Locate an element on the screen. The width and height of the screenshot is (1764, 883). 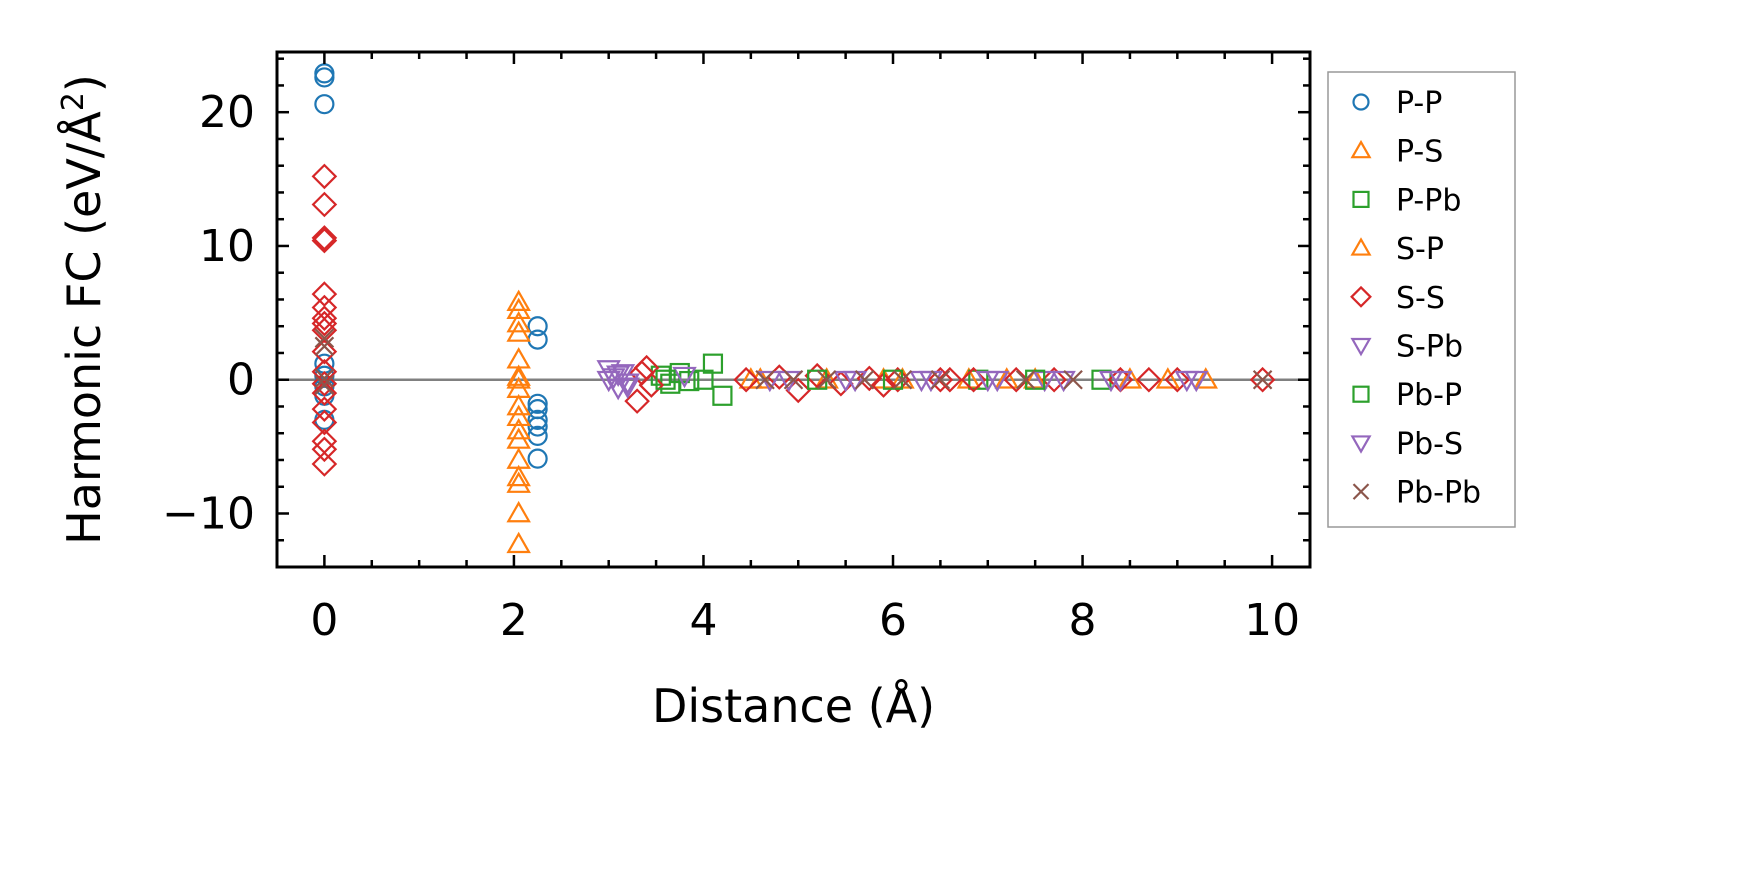
legend-label: Pb-P is located at coordinates (1429, 395).